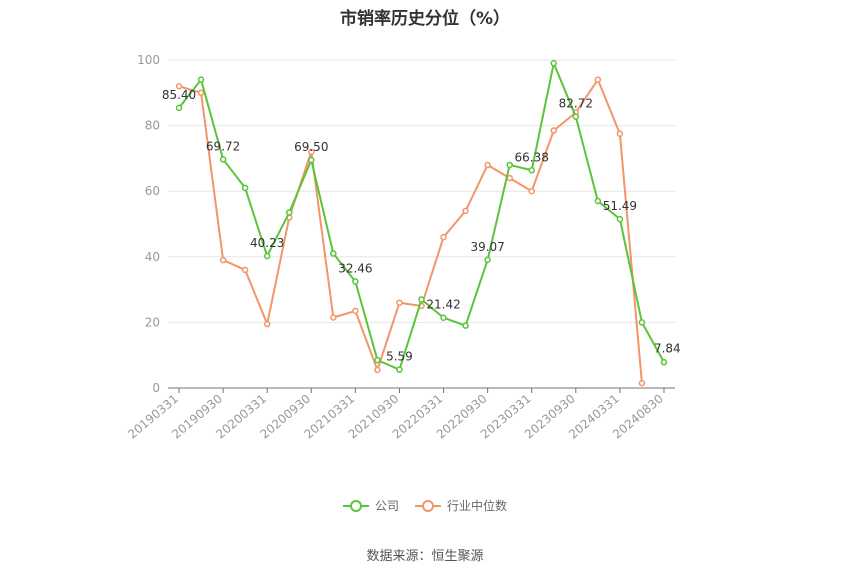 The width and height of the screenshot is (850, 575). What do you see at coordinates (425, 19) in the screenshot?
I see `chart-title: 市销率历史分位（%）` at bounding box center [425, 19].